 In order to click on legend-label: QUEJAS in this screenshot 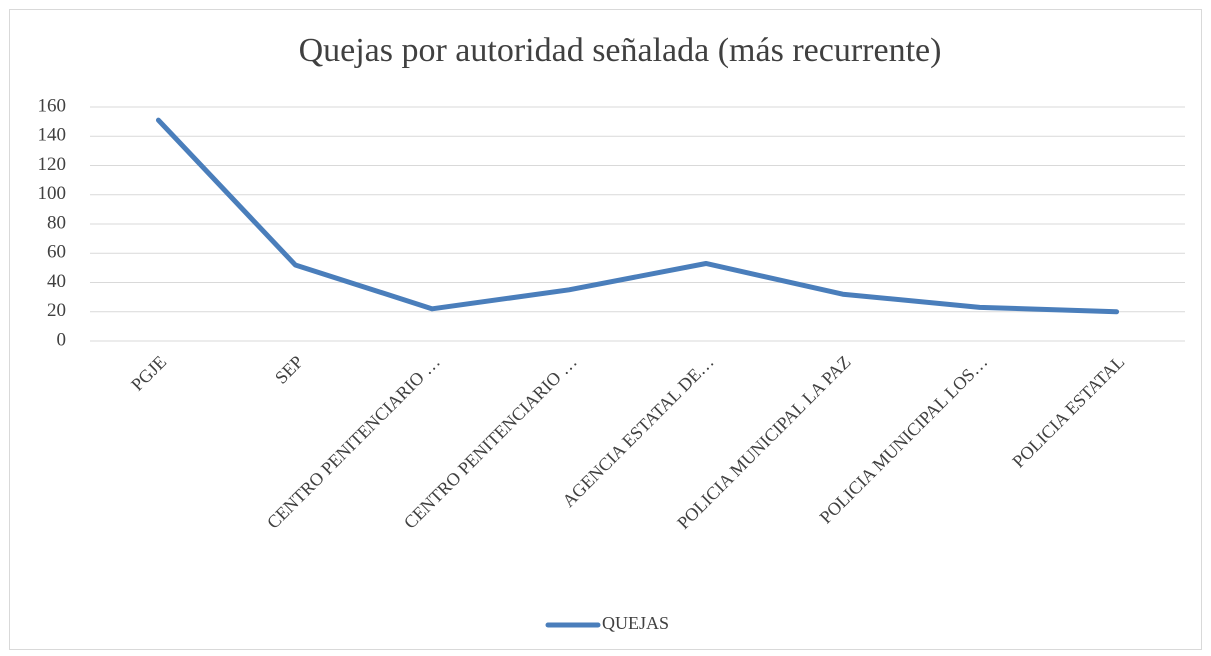, I will do `click(635, 623)`.